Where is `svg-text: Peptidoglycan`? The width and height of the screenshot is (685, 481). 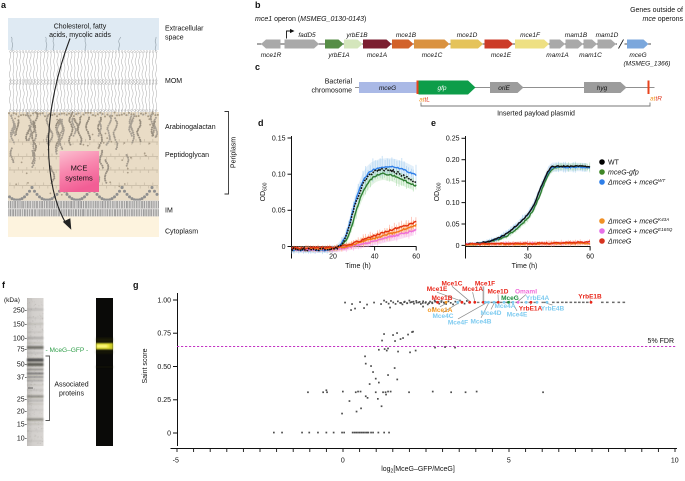
svg-text: Peptidoglycan is located at coordinates (187, 155).